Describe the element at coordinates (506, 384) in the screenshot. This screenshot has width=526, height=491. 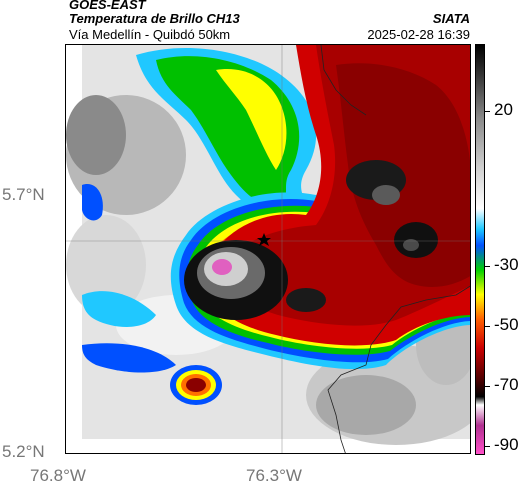
I see `colorbar-label-neg70: -70` at that location.